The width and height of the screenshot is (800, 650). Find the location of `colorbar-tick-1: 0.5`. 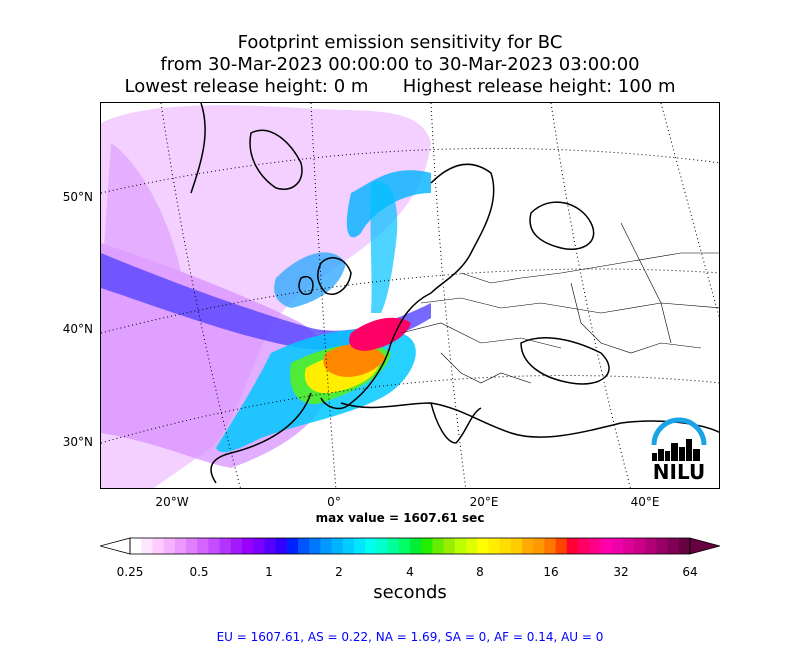

colorbar-tick-1: 0.5 is located at coordinates (199, 572).